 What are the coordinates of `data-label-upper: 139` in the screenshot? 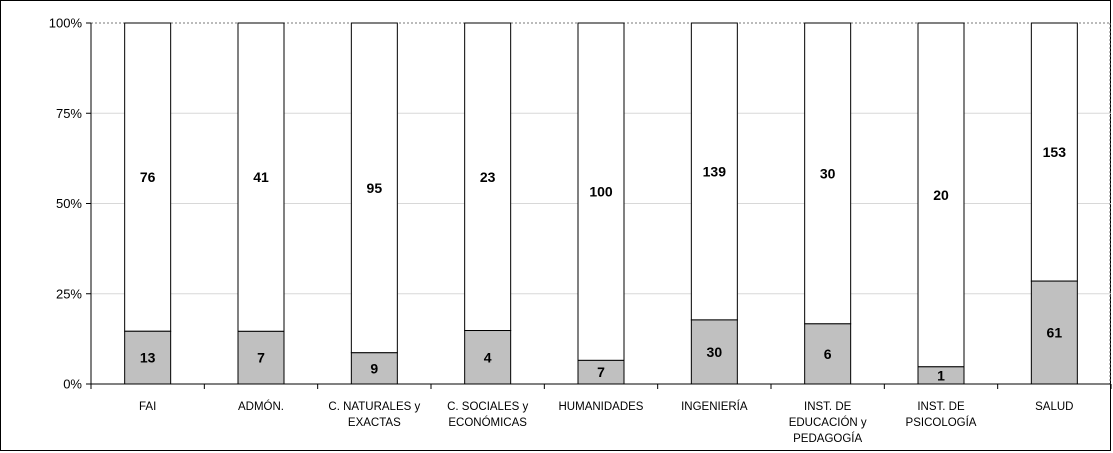 It's located at (715, 171).